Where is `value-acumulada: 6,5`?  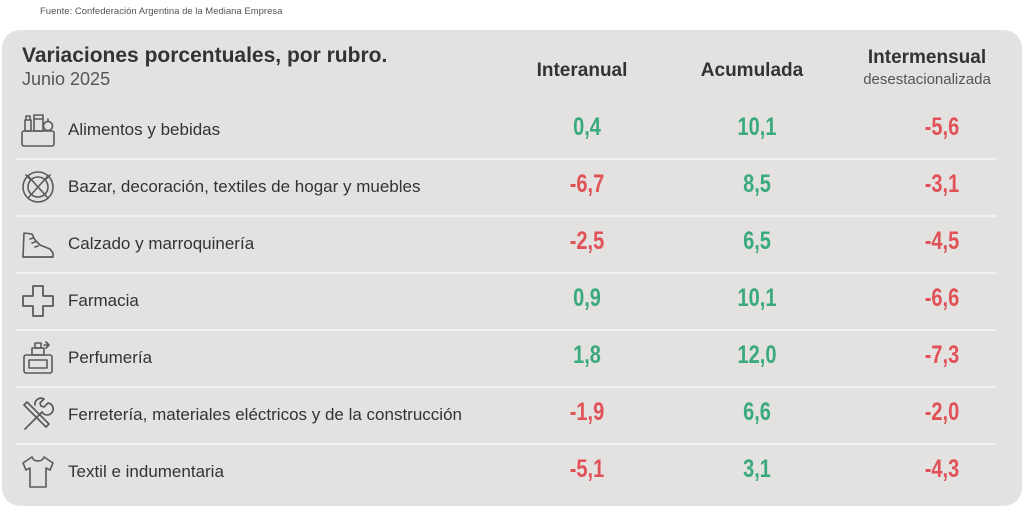 value-acumulada: 6,5 is located at coordinates (757, 241).